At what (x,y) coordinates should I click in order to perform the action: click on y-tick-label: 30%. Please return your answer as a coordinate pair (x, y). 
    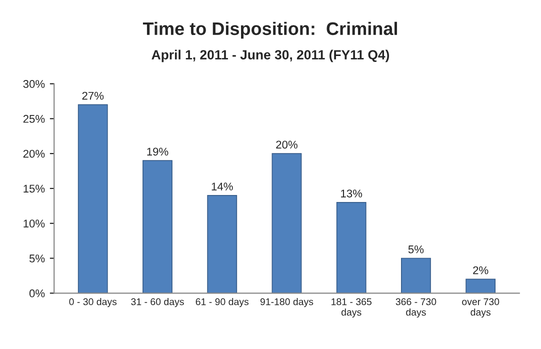
    Looking at the image, I should click on (34, 84).